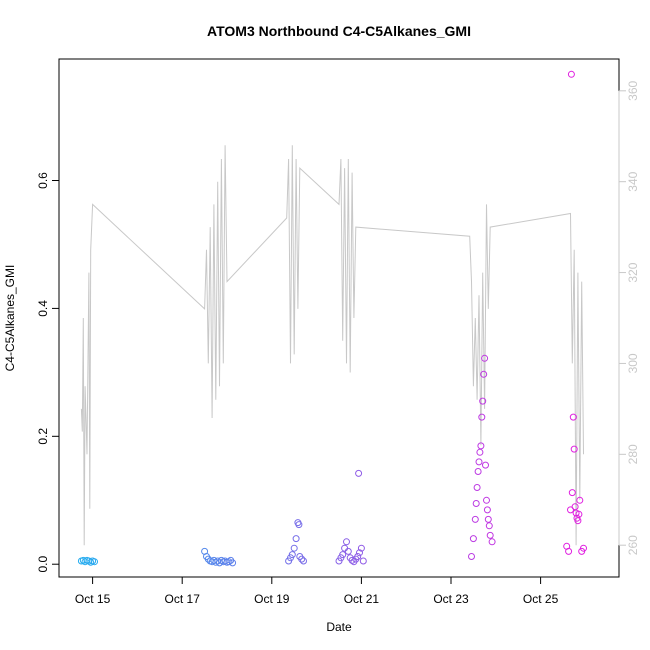 This screenshot has height=650, width=650. Describe the element at coordinates (633, 181) in the screenshot. I see `y2-tick-label: 340` at that location.